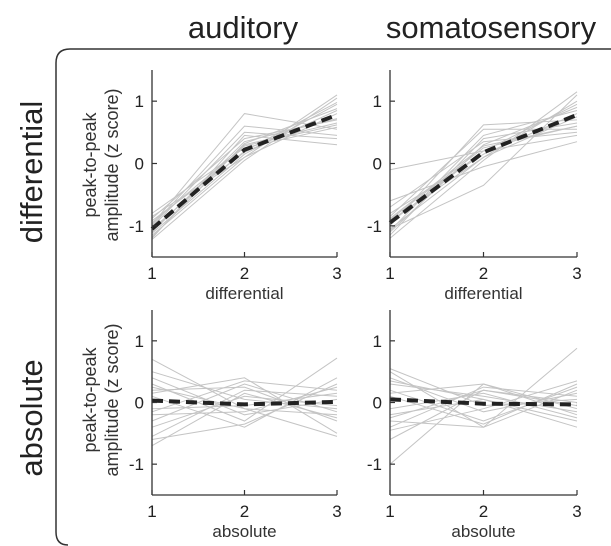 The image size is (611, 546). I want to click on ylabel-top-line1: peak-to-peak, so click(90, 164).